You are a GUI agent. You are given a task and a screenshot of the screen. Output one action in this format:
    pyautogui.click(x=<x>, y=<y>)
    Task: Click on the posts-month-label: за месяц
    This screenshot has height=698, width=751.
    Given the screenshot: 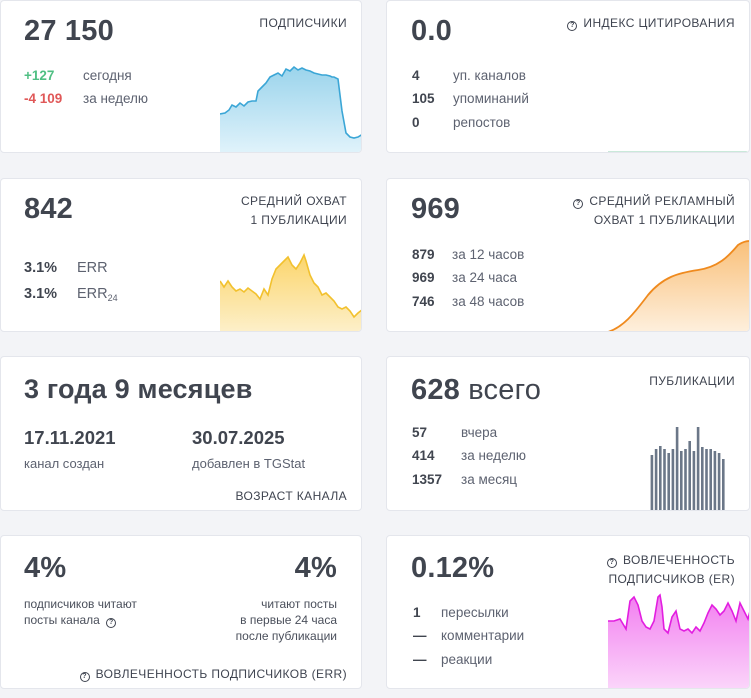 What is the action you would take?
    pyautogui.click(x=489, y=479)
    